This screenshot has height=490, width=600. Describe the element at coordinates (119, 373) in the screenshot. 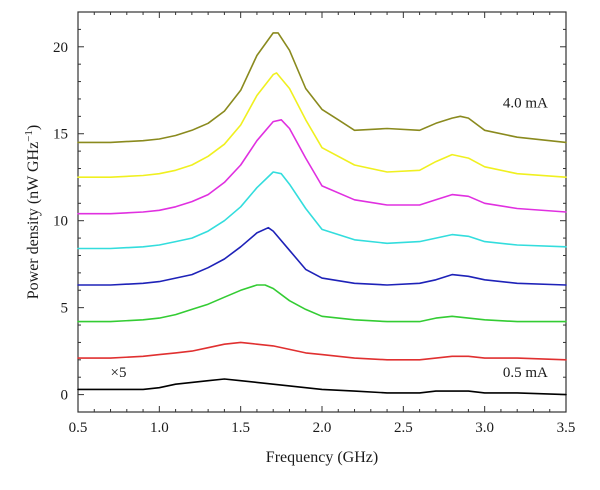

I see `annotation-2: ×5` at that location.